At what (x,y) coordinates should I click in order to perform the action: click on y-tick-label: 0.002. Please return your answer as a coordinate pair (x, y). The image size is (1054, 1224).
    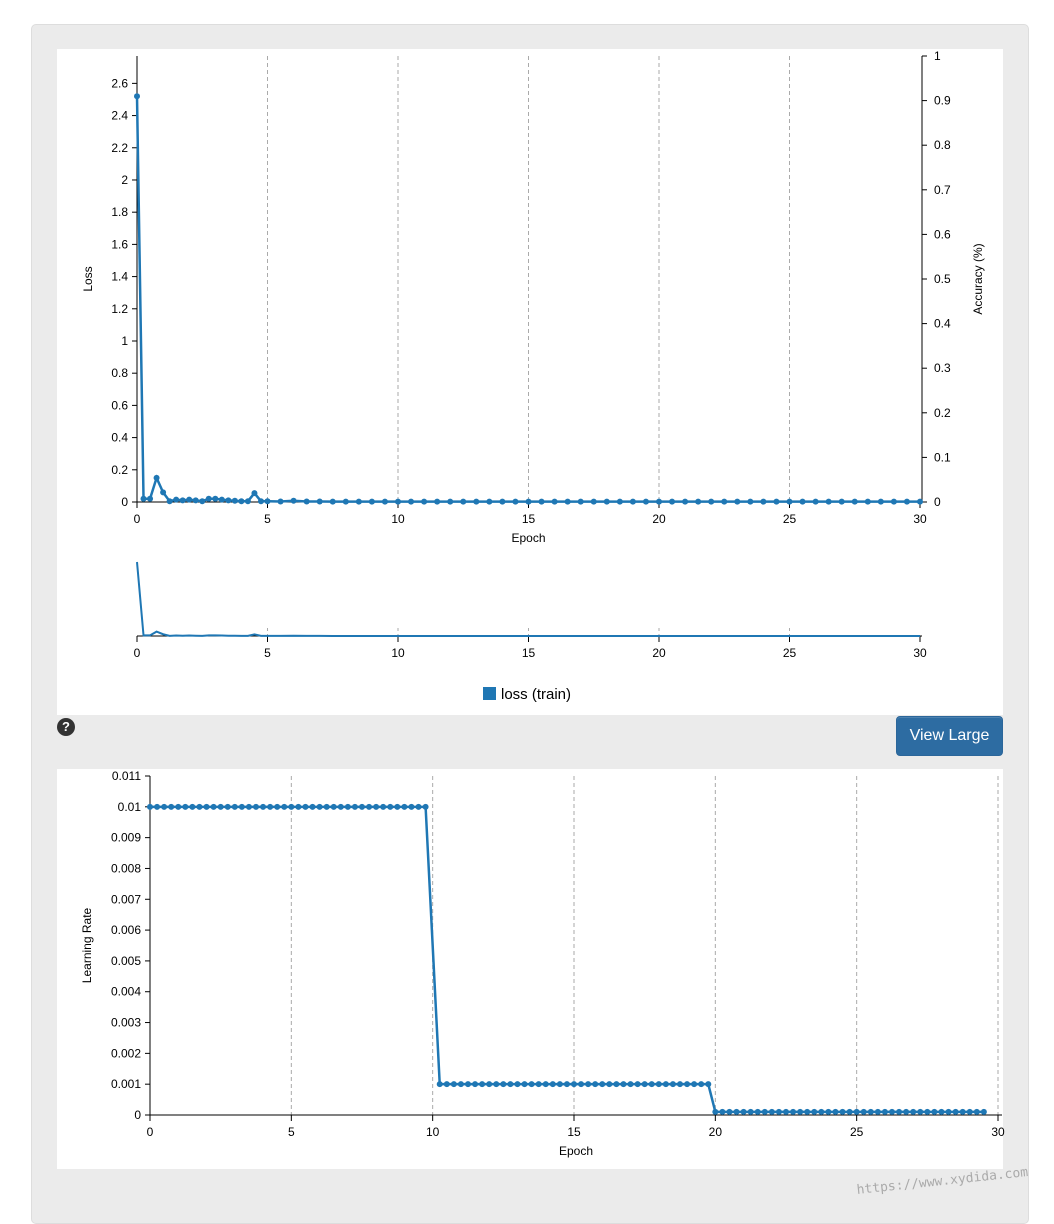
    Looking at the image, I should click on (126, 1053).